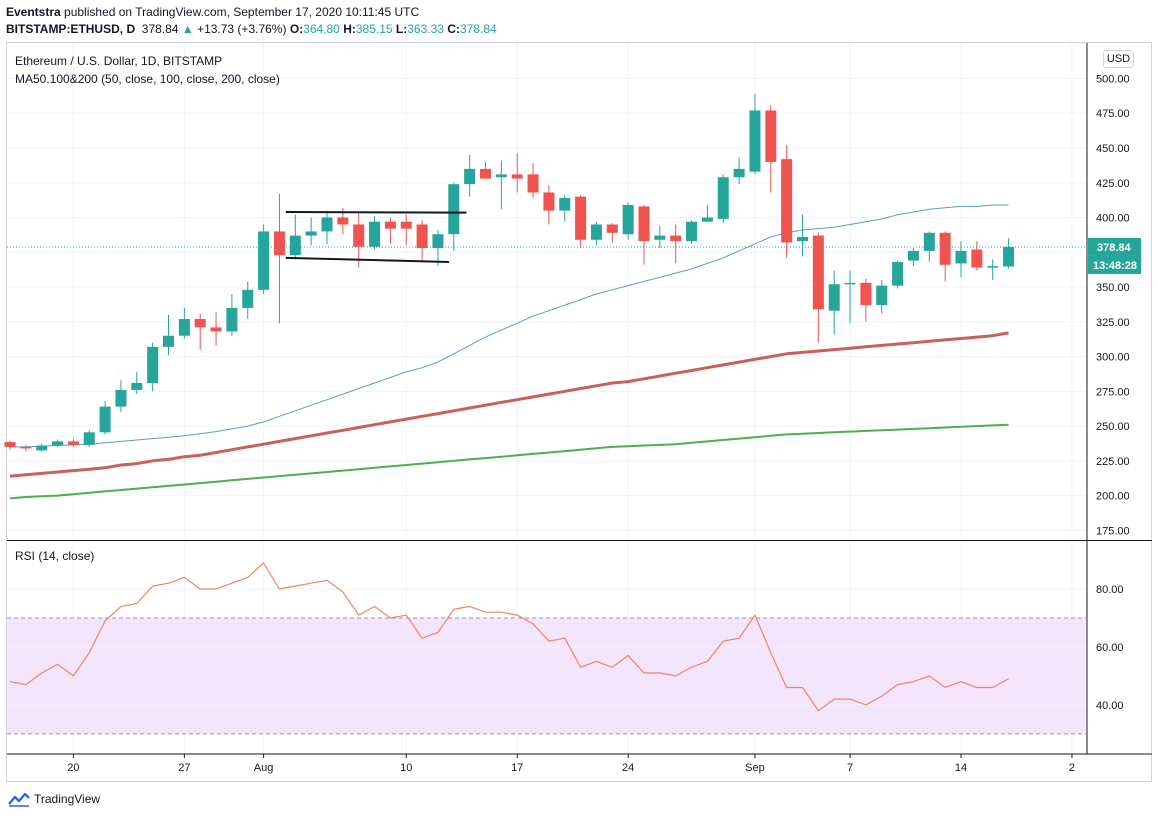 Image resolution: width=1158 pixels, height=818 pixels. Describe the element at coordinates (55, 556) in the screenshot. I see `rsi-legend: RSI (14, close)` at that location.